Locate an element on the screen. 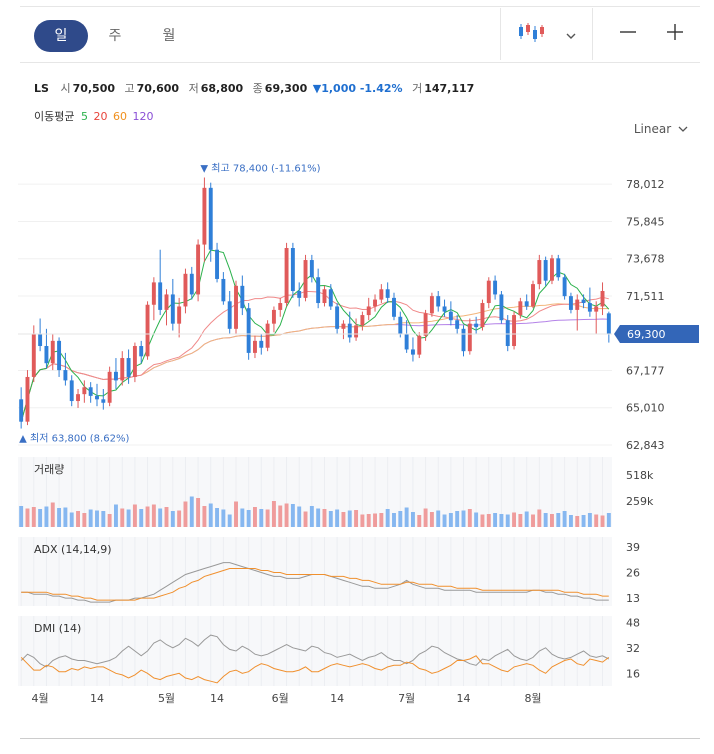  plus-icon is located at coordinates (675, 34).